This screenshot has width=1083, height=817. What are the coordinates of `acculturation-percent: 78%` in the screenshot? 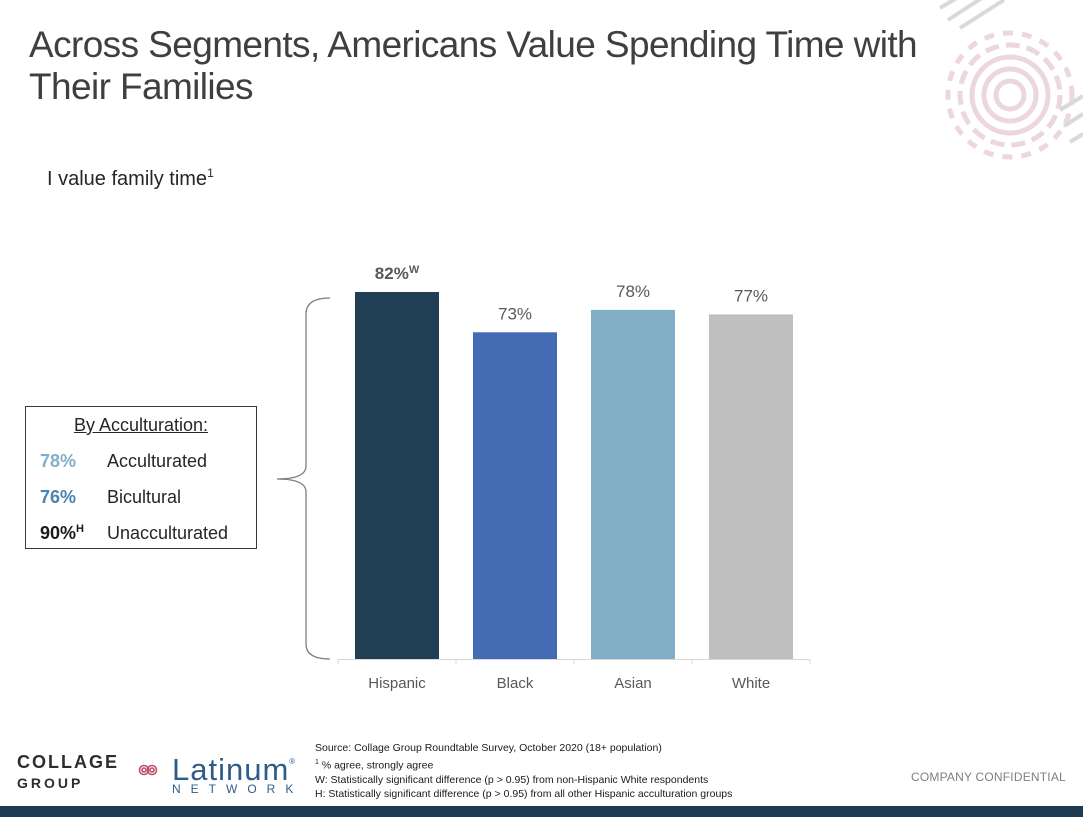 It's located at (58, 461).